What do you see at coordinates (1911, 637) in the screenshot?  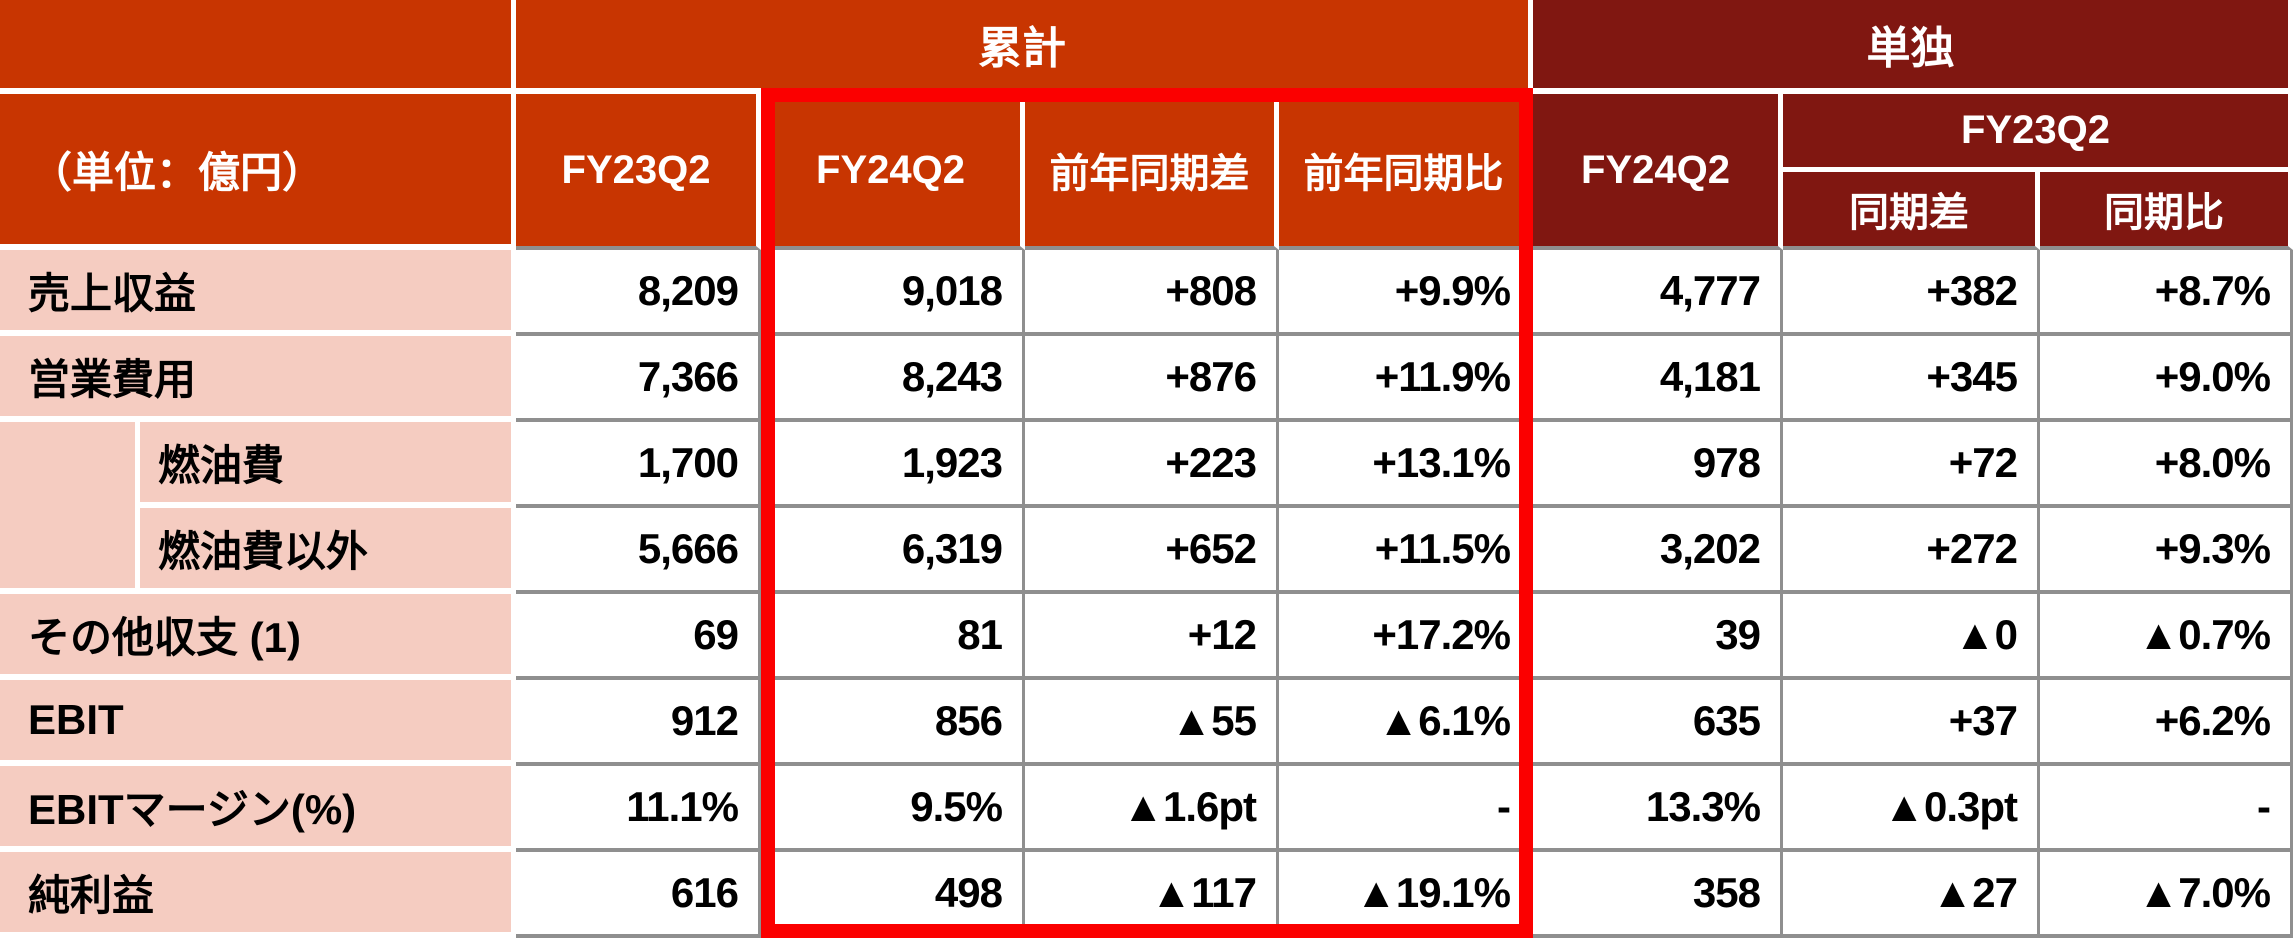 I see `value-cell: ▲0` at bounding box center [1911, 637].